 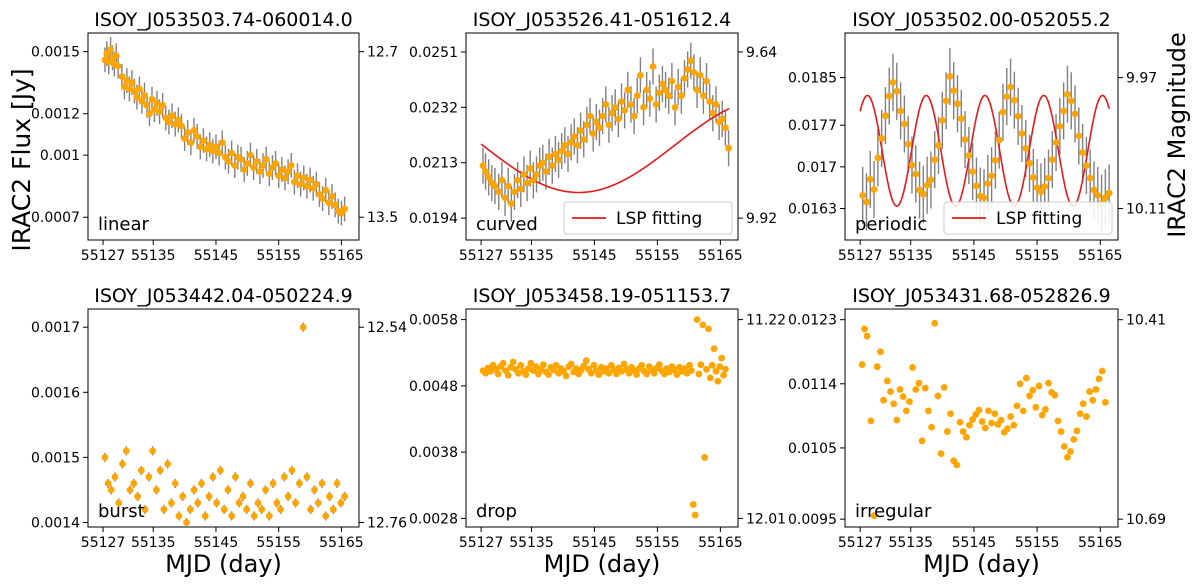 I want to click on x-tick-label: 55165, so click(x=720, y=543).